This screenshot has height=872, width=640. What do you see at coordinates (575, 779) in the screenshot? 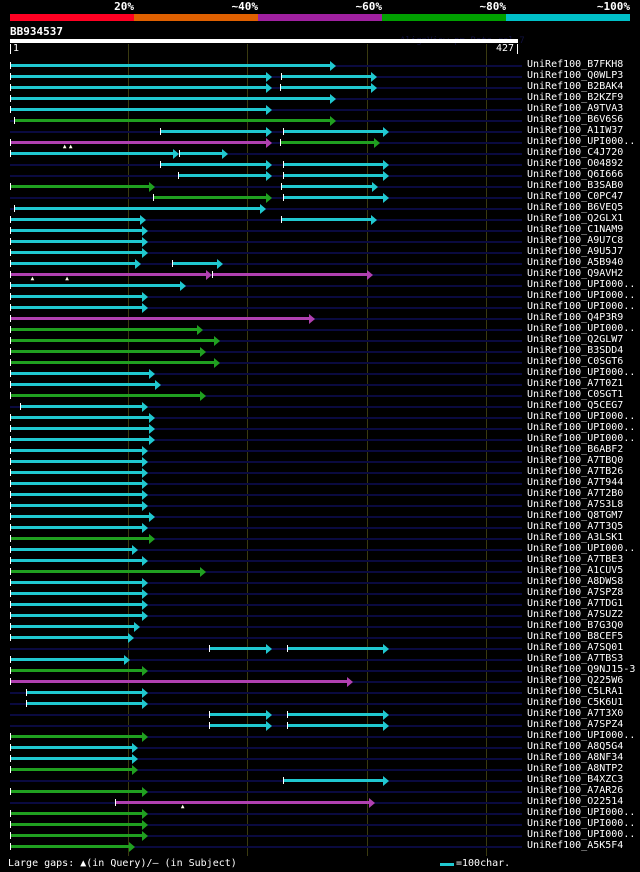
I see `hit-label: UniRef100_B4XZC3` at bounding box center [575, 779].